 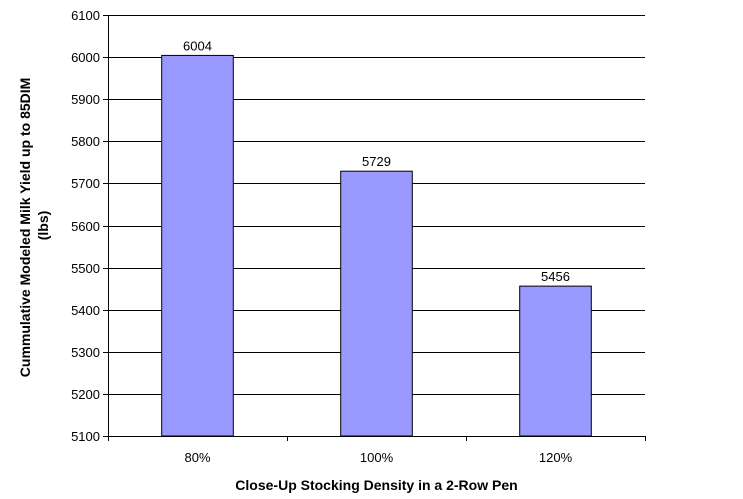 I want to click on x-tick-labels: 80% 100% 120%, so click(x=378, y=457).